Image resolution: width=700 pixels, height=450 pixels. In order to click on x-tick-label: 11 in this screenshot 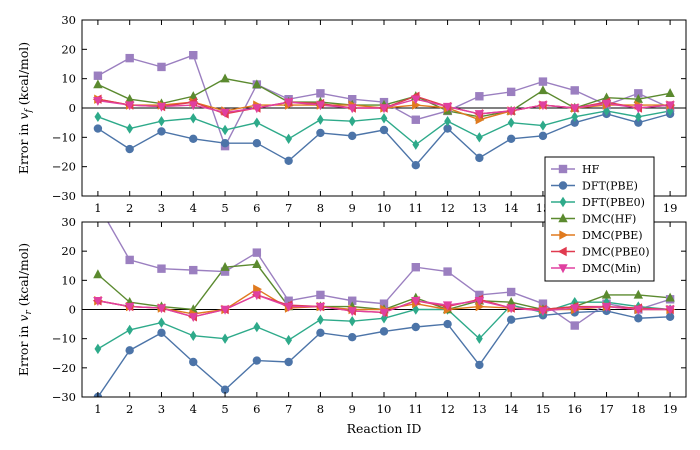, I will do `click(415, 208)`.